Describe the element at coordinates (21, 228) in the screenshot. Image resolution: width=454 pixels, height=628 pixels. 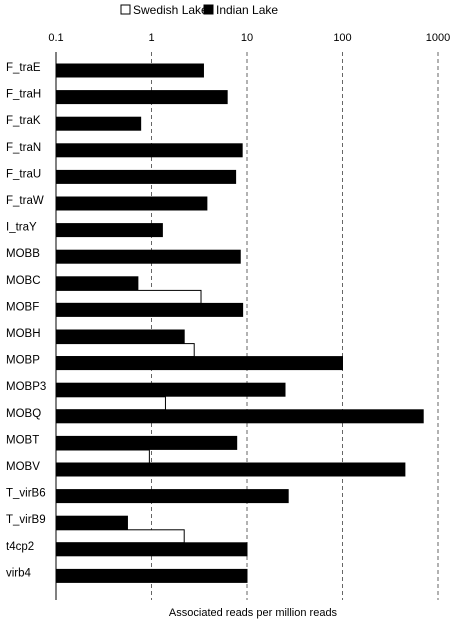
I see `category-label: I_traY` at that location.